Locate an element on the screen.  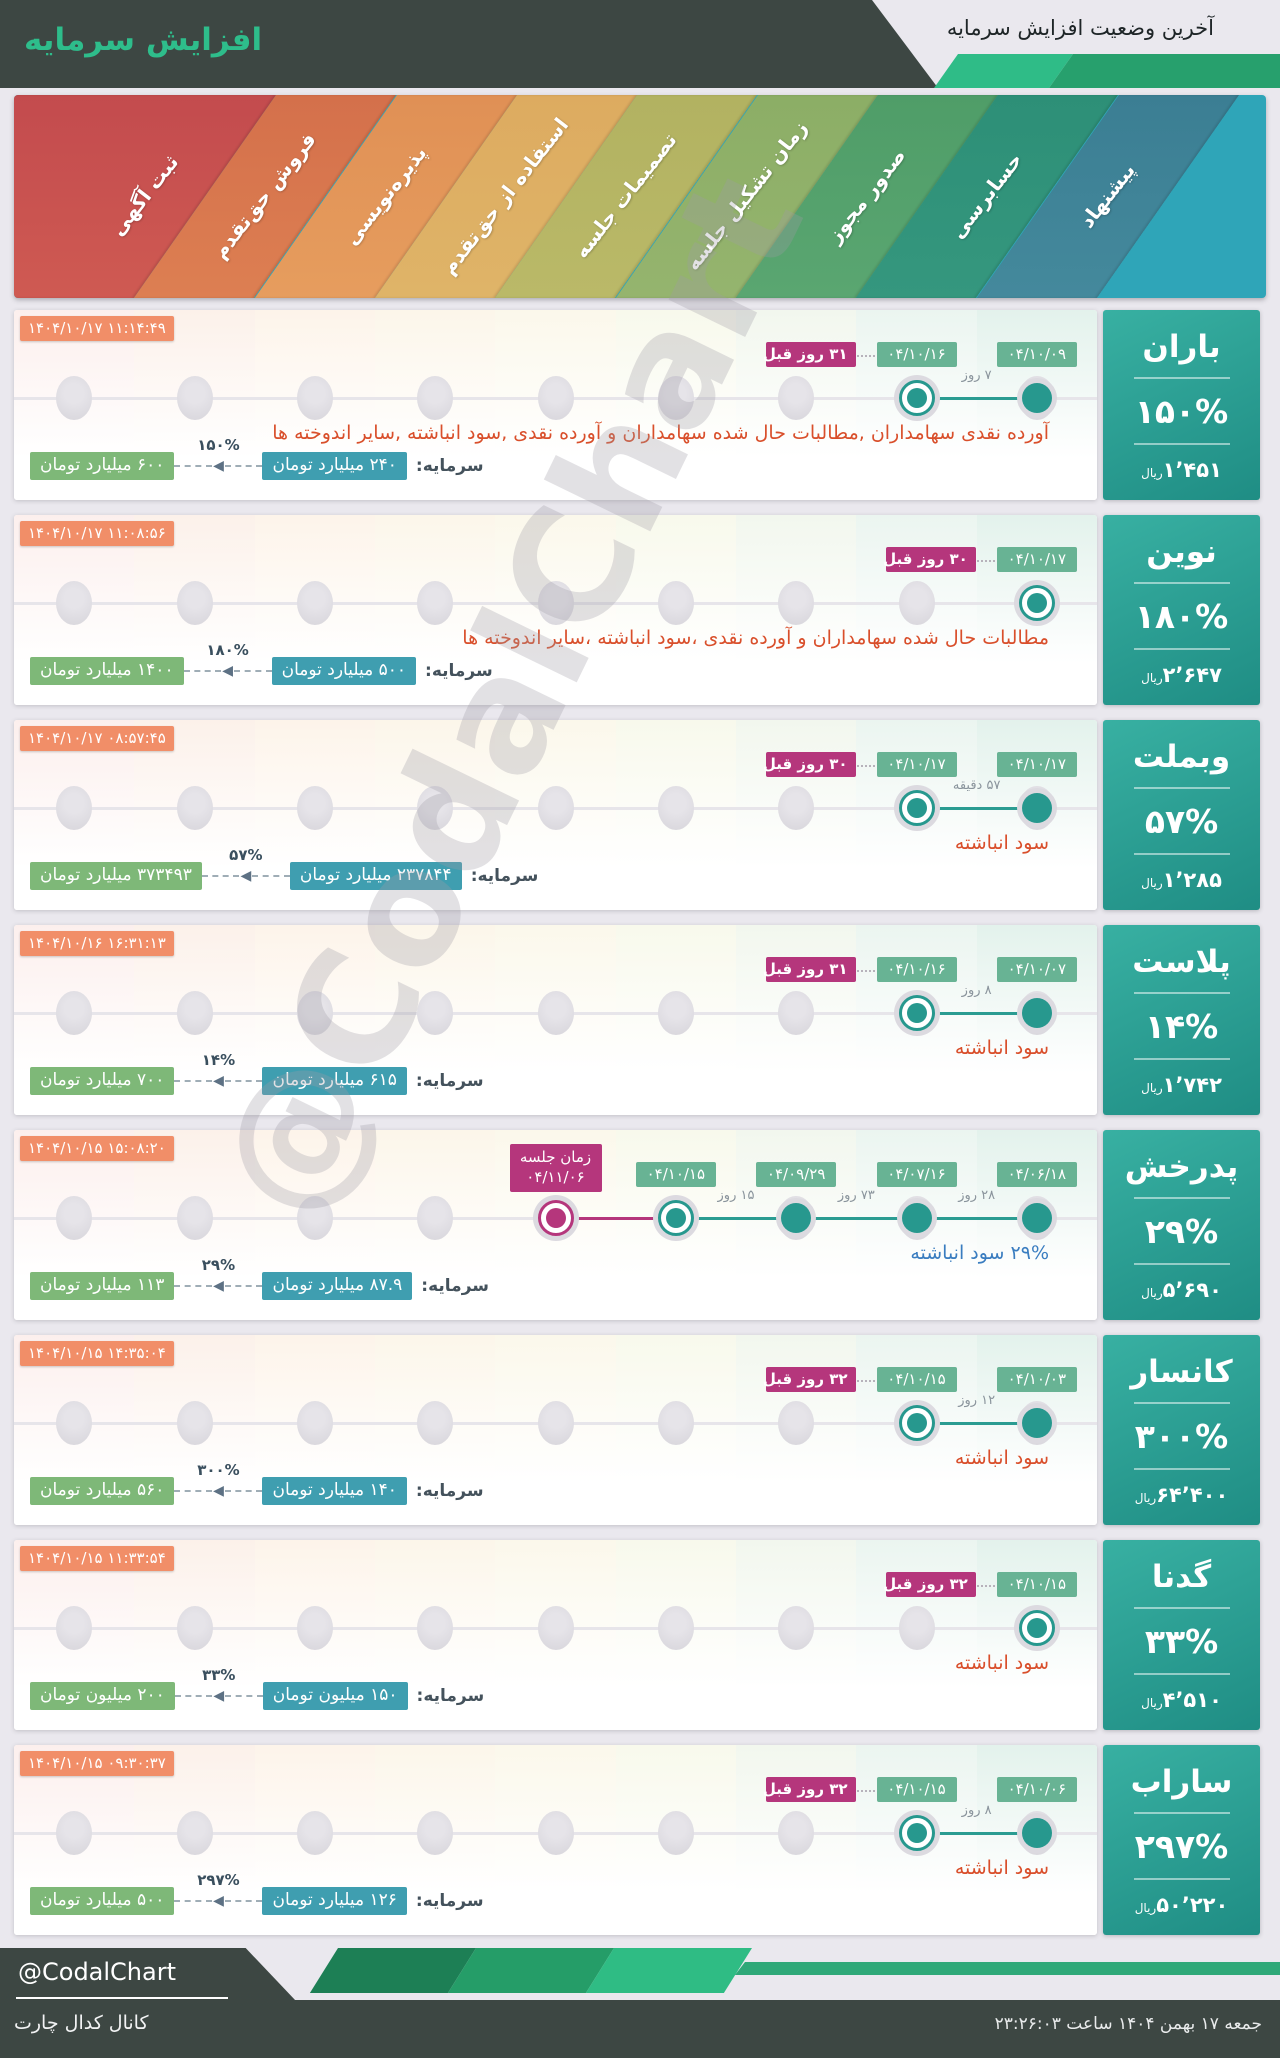
meeting-badge-line2: ۰۴/۱۱/۰۶ is located at coordinates (555, 1177).